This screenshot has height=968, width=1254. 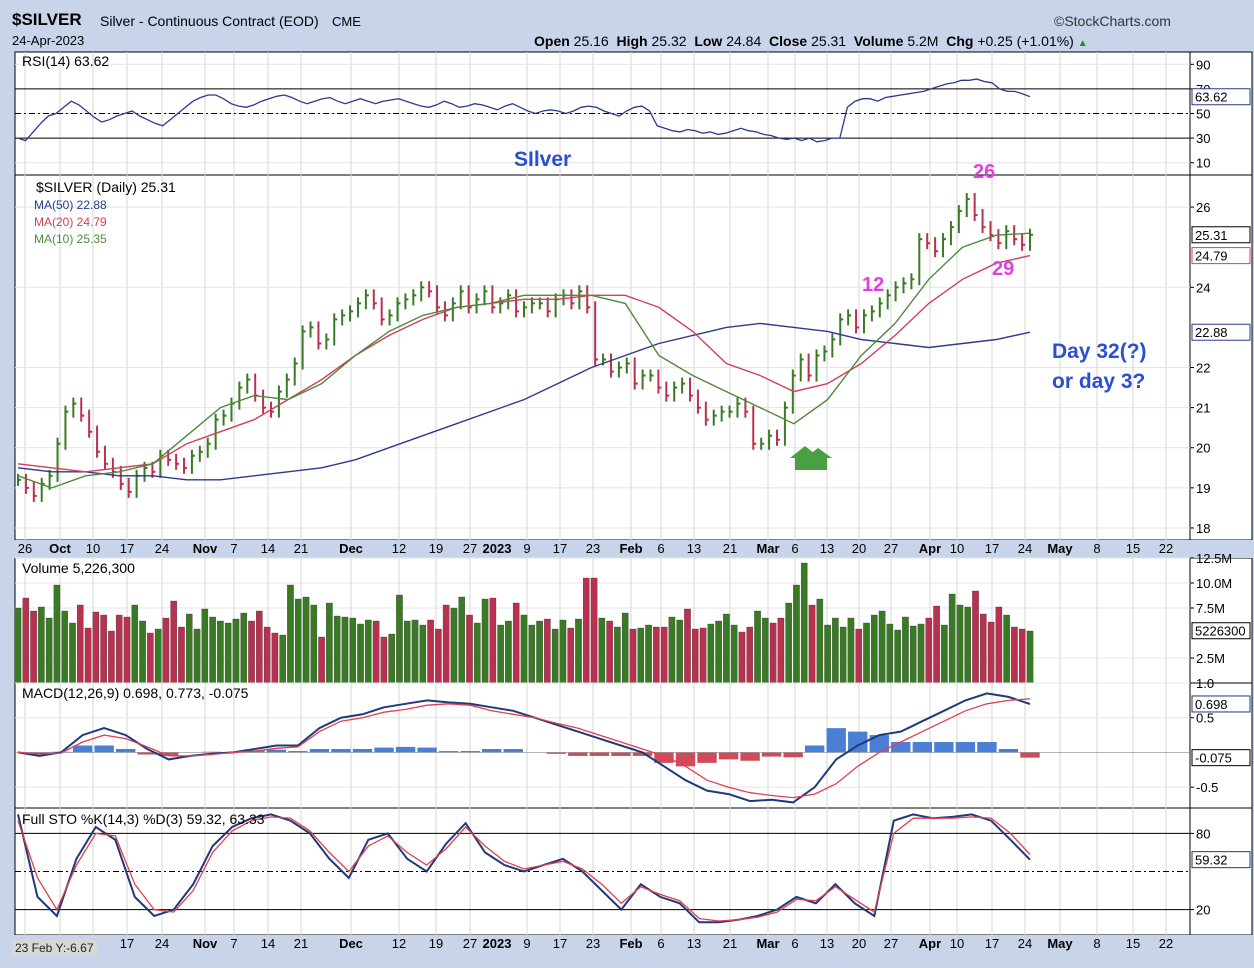 What do you see at coordinates (1203, 528) in the screenshot?
I see `y-tick-label-price-6: 18` at bounding box center [1203, 528].